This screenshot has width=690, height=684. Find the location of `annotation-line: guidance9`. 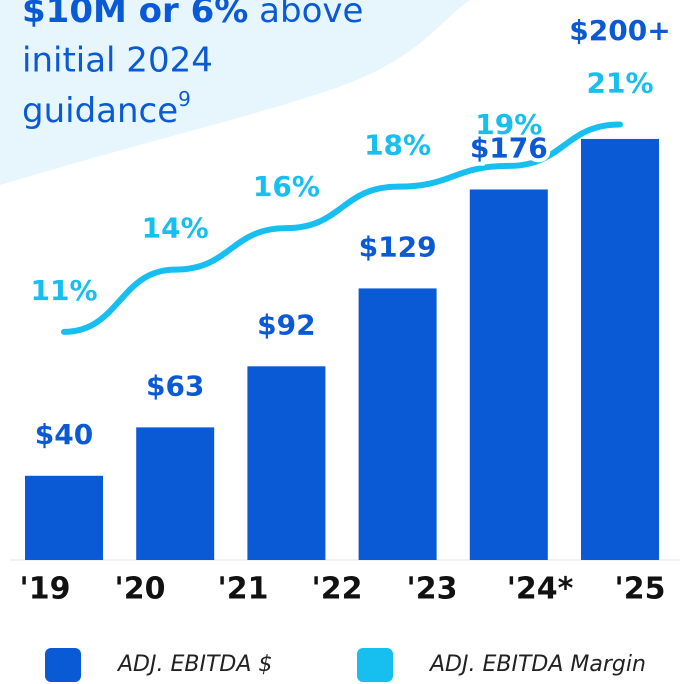

annotation-line: guidance9 is located at coordinates (106, 109).